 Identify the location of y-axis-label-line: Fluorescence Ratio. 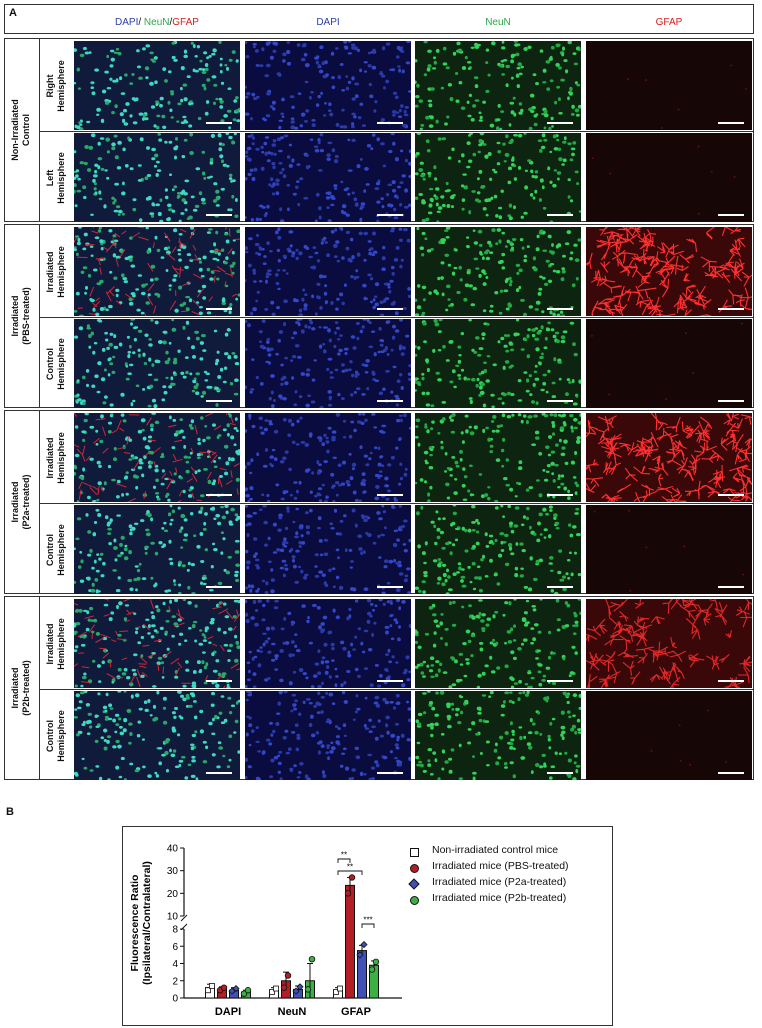
(135, 923).